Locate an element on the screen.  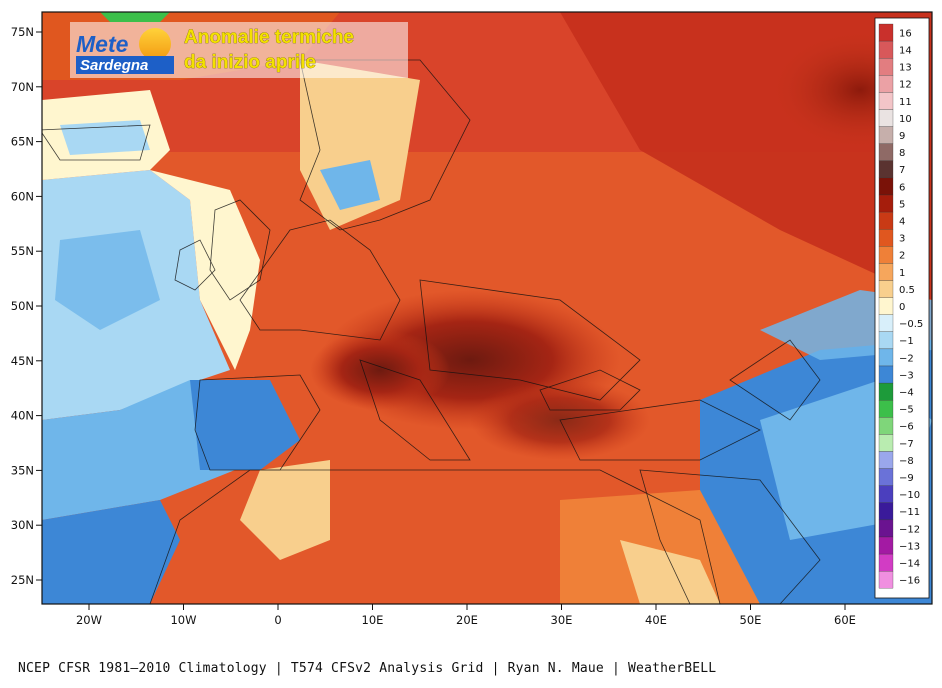
legend-value: −11 is located at coordinates (909, 512).